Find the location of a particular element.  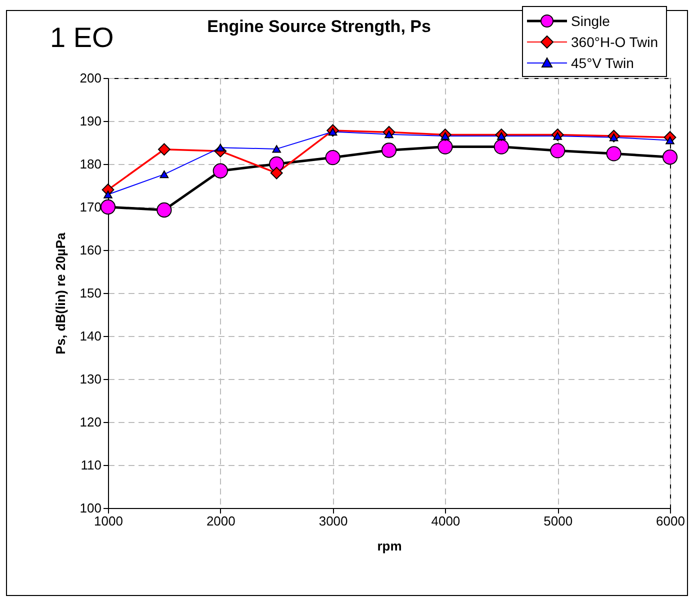

y-axis-title: Ps, dB(lin) re 20µPa is located at coordinates (60, 293).